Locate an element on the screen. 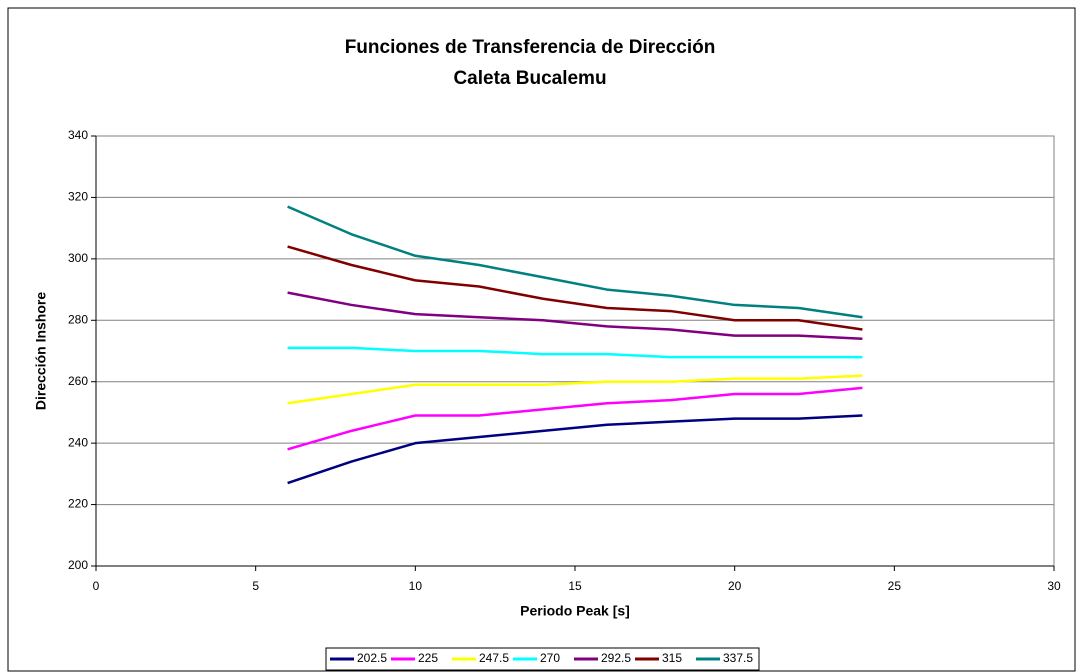  y-axis-title: Dirección Inshore is located at coordinates (41, 351).